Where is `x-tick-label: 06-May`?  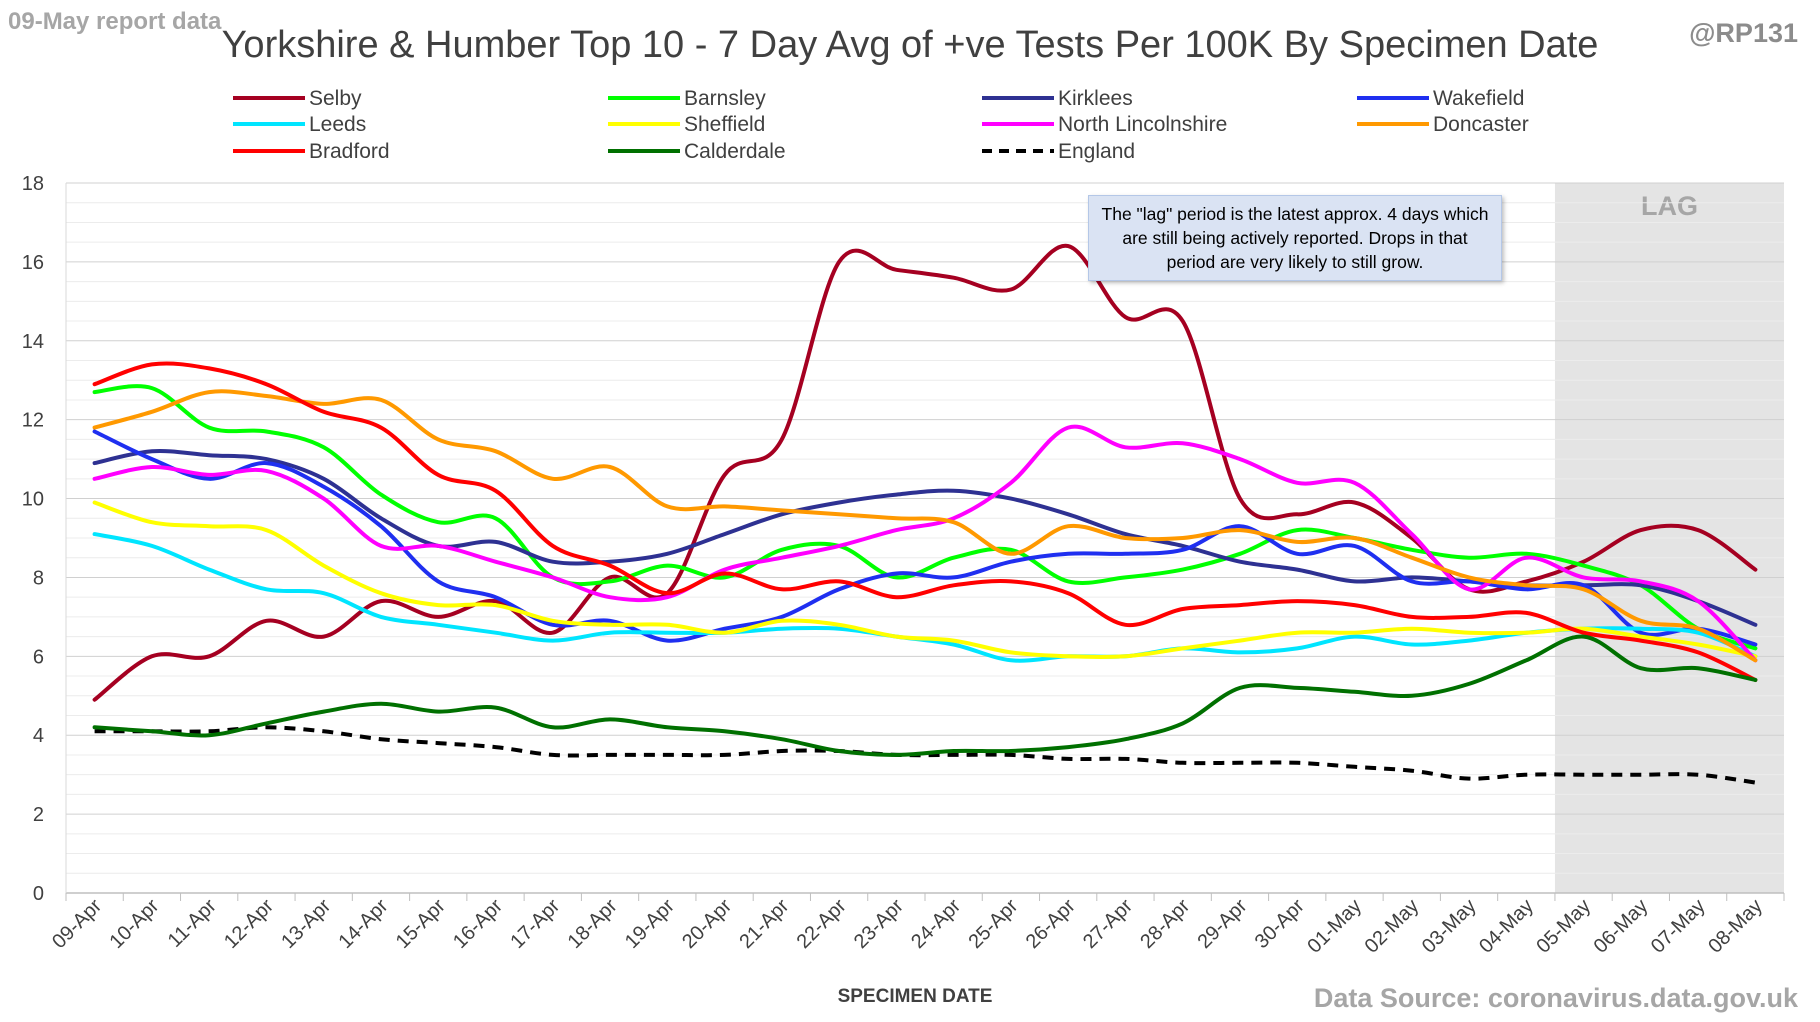
x-tick-label: 06-May is located at coordinates (1621, 926).